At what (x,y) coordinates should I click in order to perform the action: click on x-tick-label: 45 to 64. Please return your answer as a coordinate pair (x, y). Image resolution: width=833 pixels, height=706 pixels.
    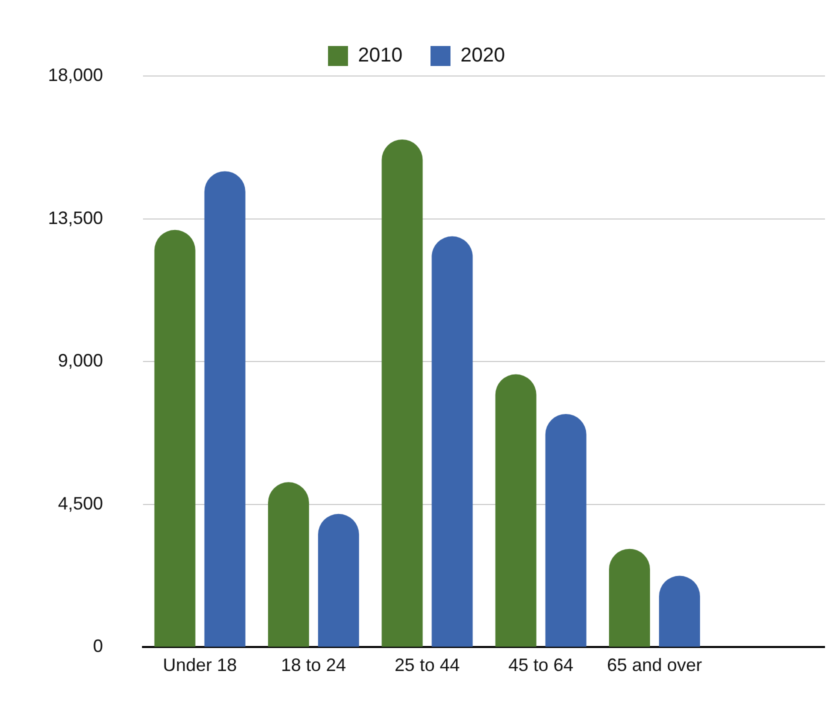
    Looking at the image, I should click on (541, 664).